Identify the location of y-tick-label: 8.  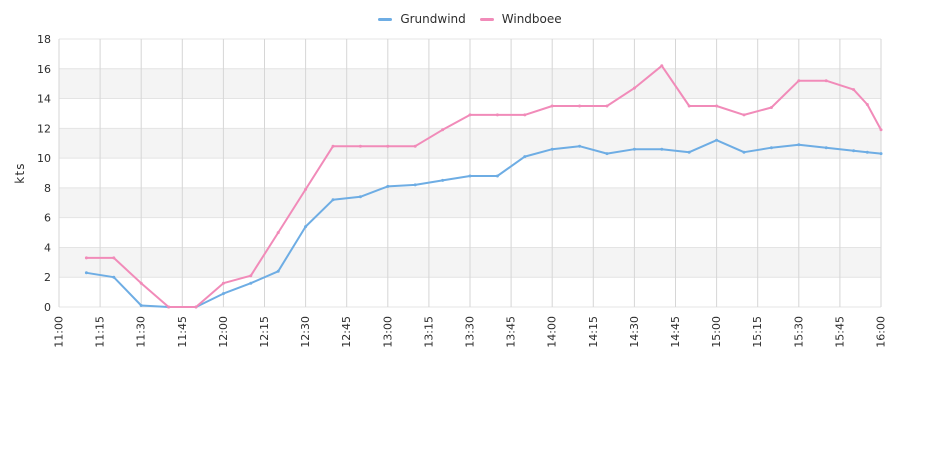
(47, 188).